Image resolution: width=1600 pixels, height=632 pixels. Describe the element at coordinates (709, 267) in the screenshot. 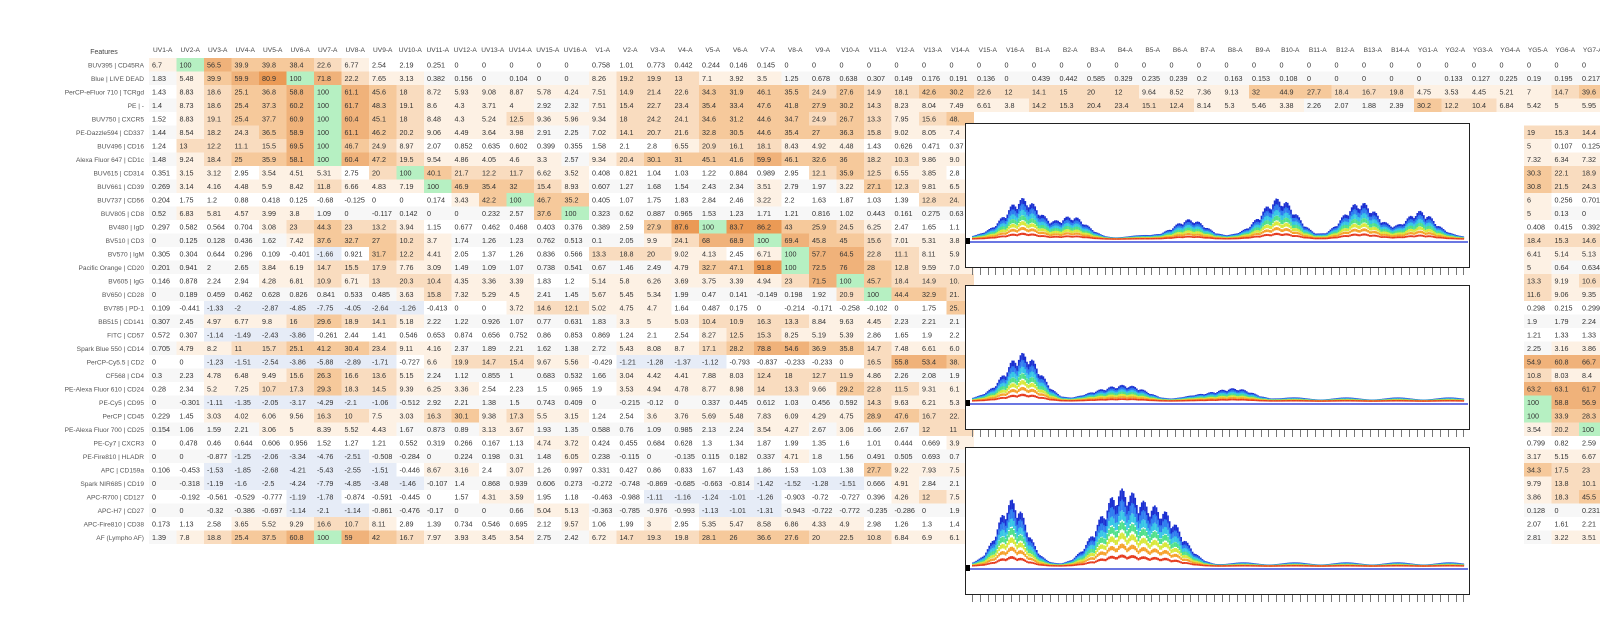

I see `matrix-cell: 32.7` at that location.